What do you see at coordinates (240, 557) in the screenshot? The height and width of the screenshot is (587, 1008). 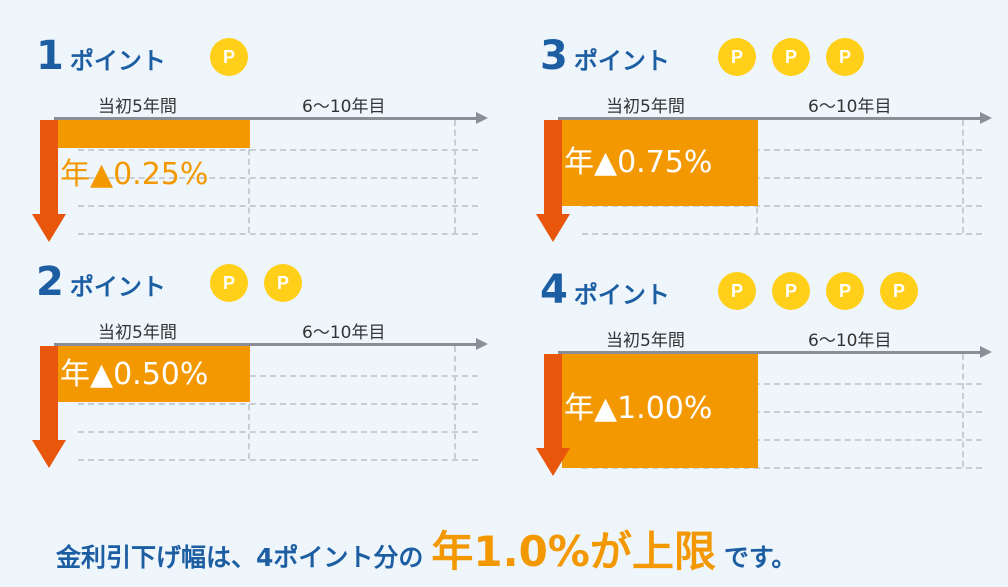 I see `footer-lead-text: 金利引下げ幅は、4ポイント分の` at bounding box center [240, 557].